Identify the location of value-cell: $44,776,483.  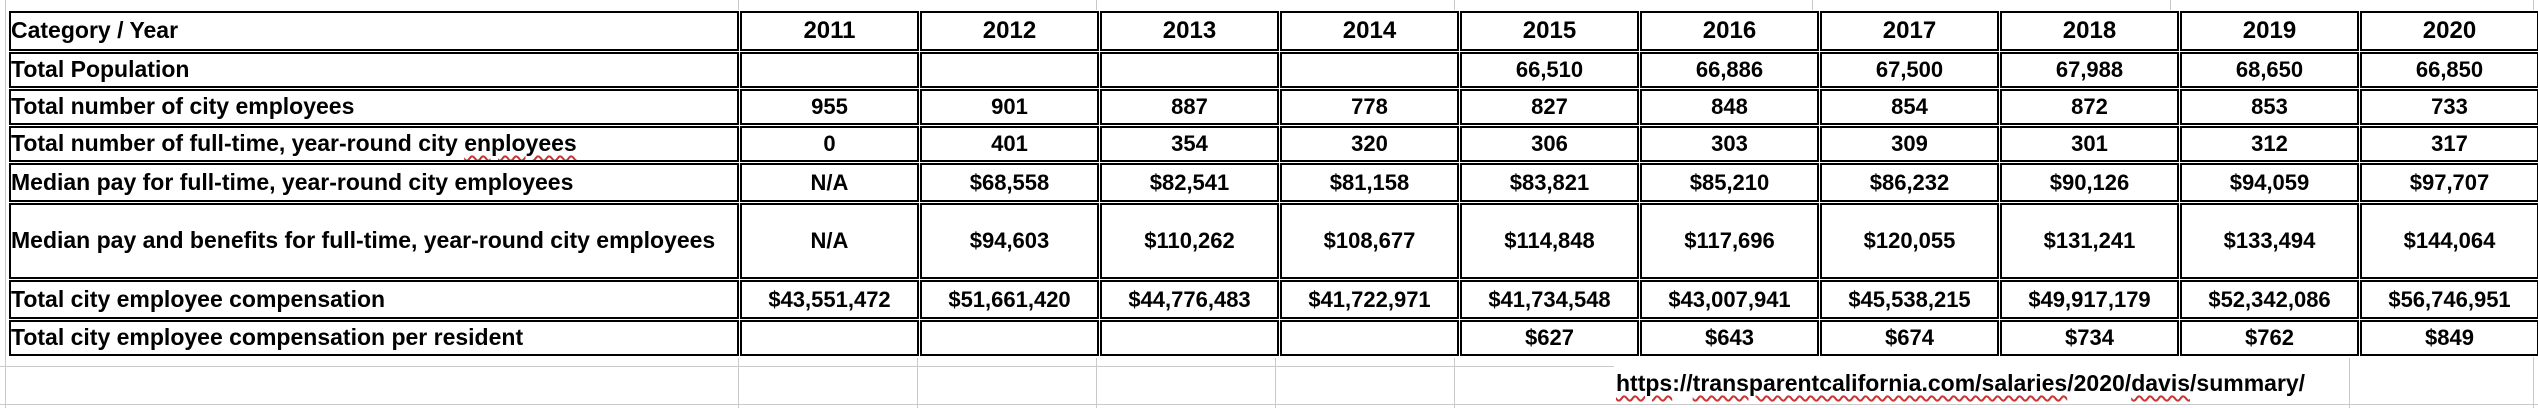
(1189, 299).